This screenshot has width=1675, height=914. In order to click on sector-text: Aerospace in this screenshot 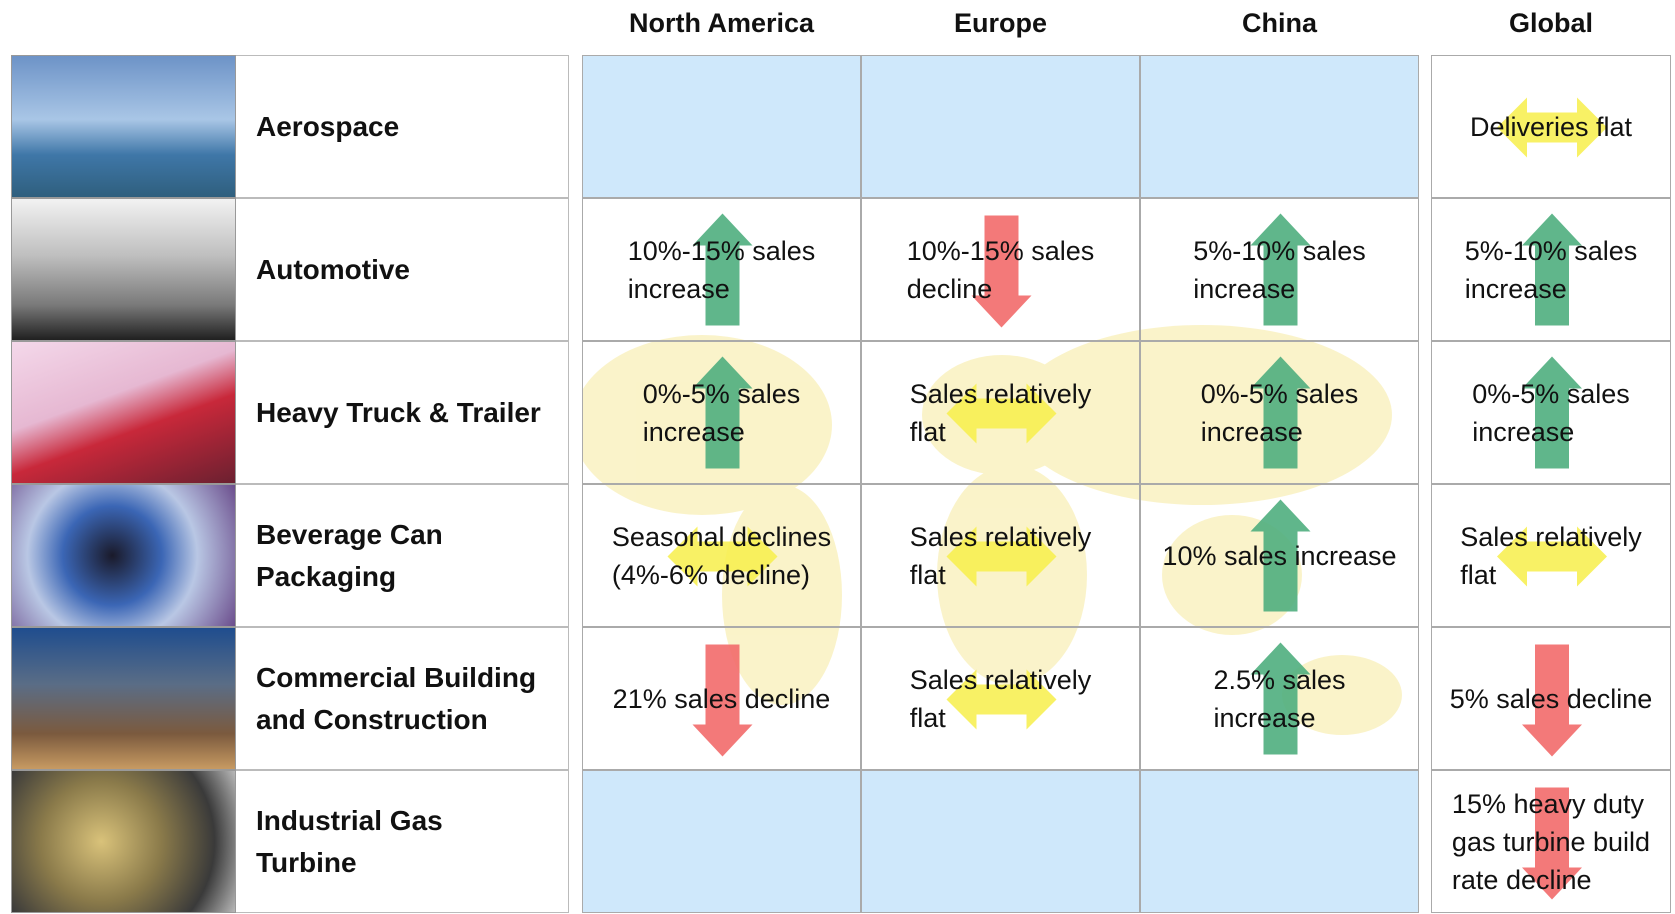, I will do `click(328, 126)`.